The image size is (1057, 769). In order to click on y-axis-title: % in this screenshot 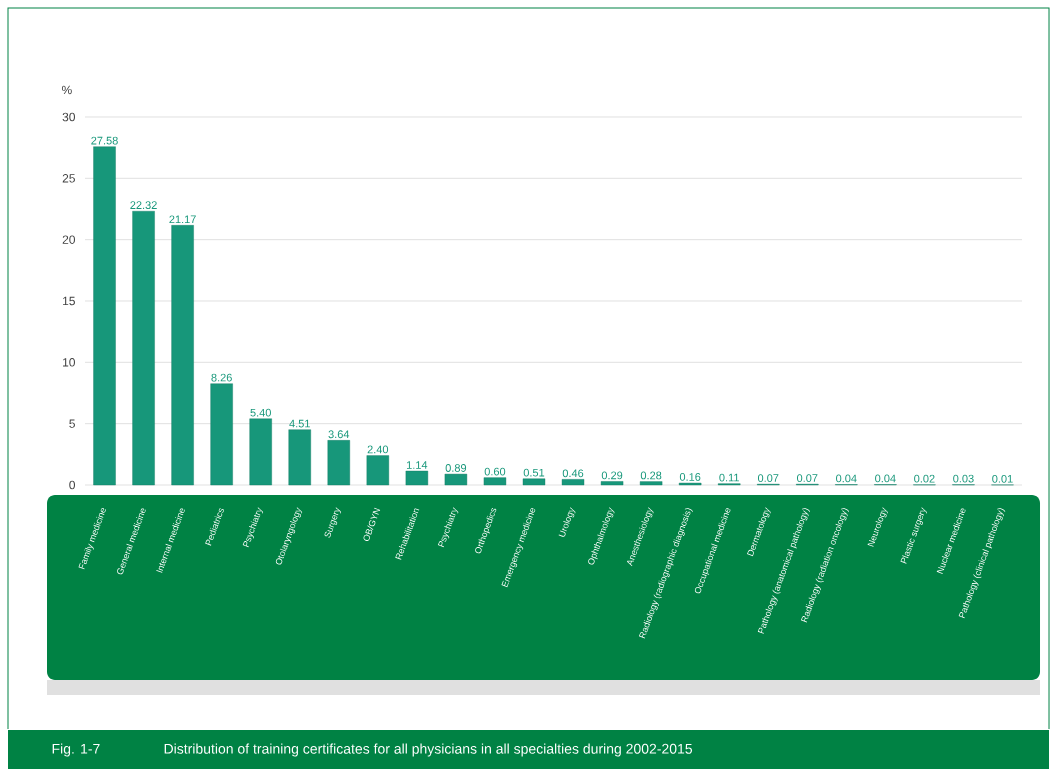, I will do `click(66, 90)`.